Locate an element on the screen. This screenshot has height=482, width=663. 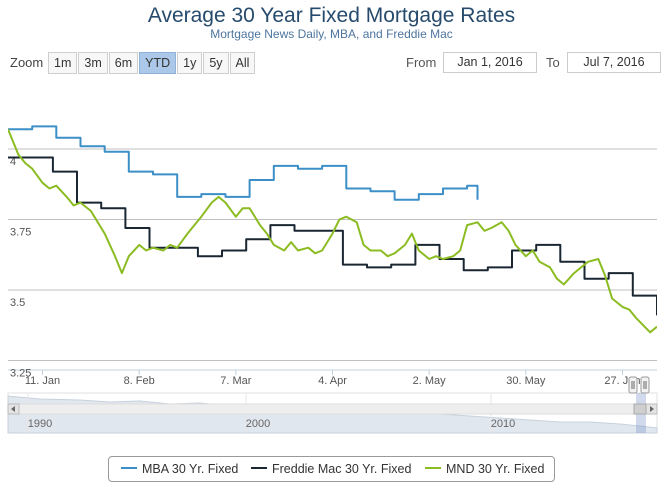
navigator-selected-range is located at coordinates (641, 413).